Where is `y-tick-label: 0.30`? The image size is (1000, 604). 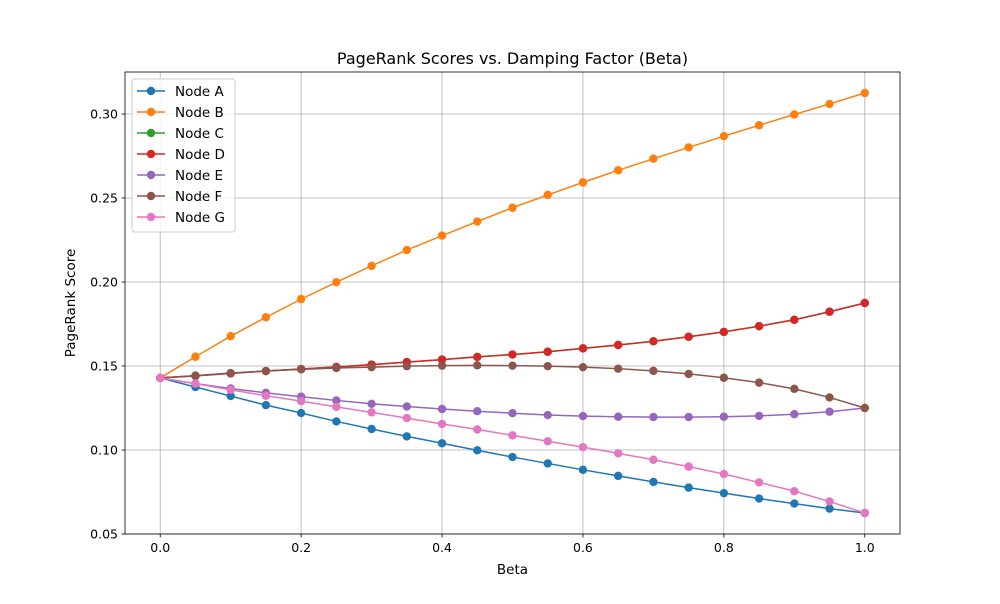
y-tick-label: 0.30 is located at coordinates (104, 114).